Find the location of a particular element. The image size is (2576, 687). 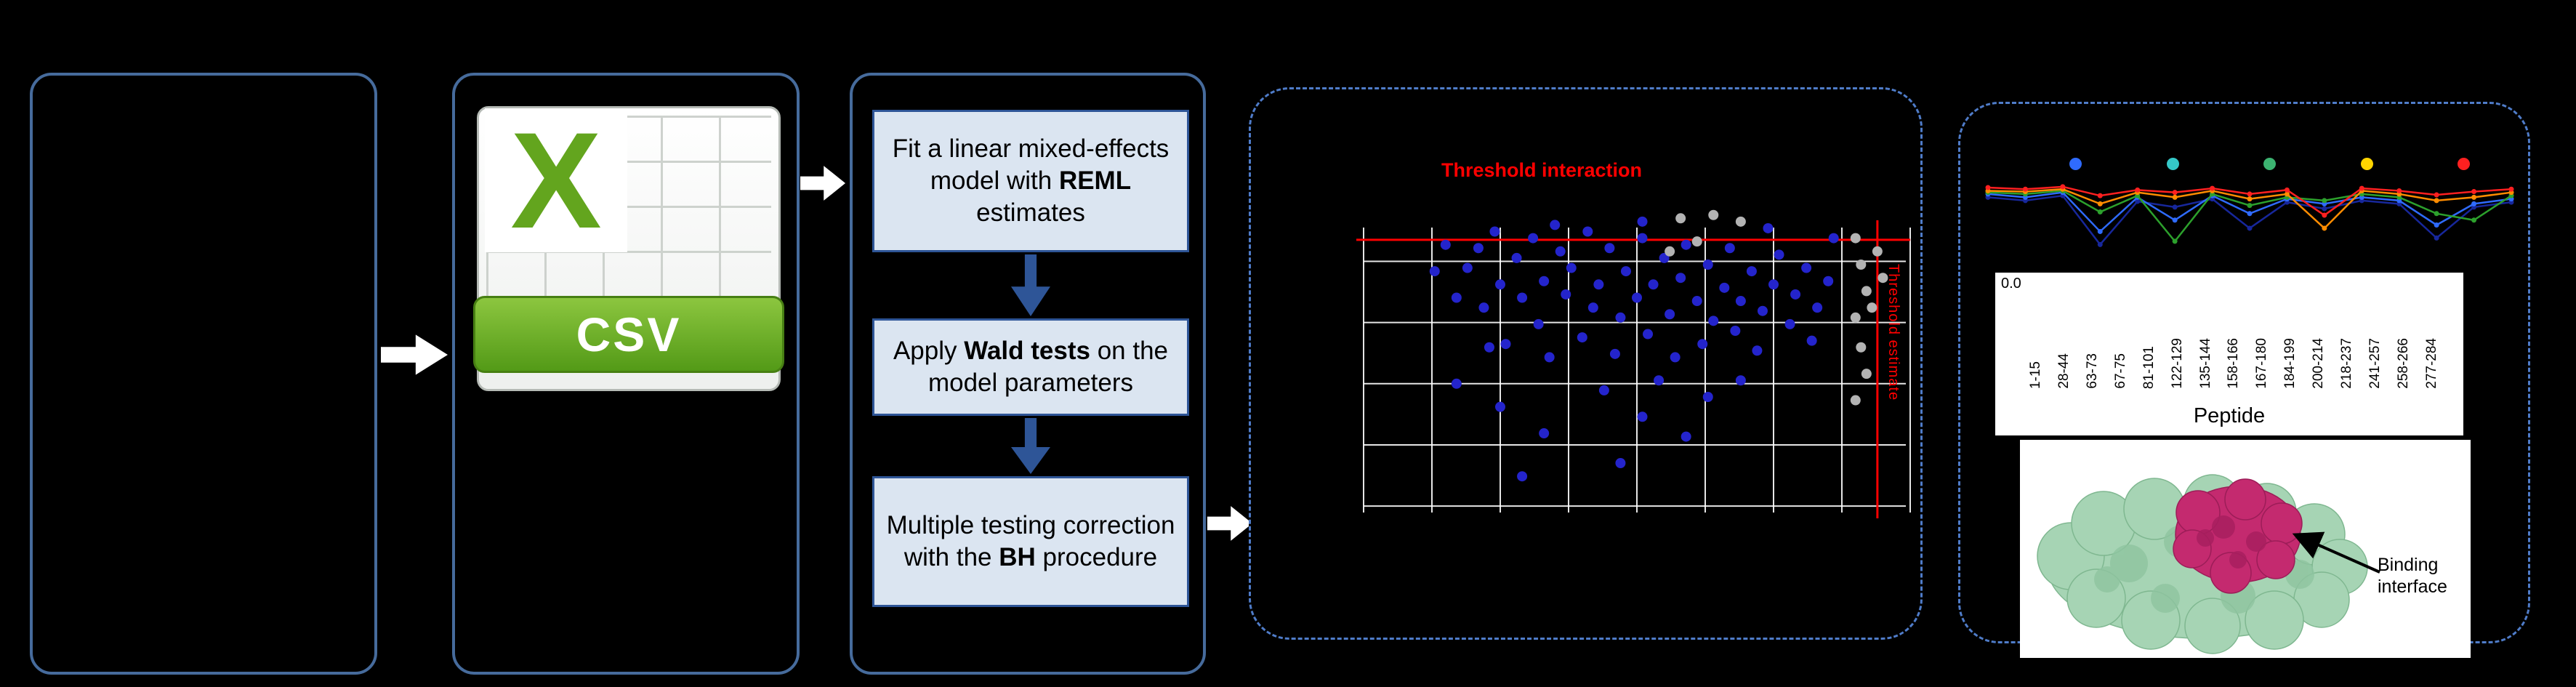

peptide-tick-label: 277-284 is located at coordinates (2431, 363).